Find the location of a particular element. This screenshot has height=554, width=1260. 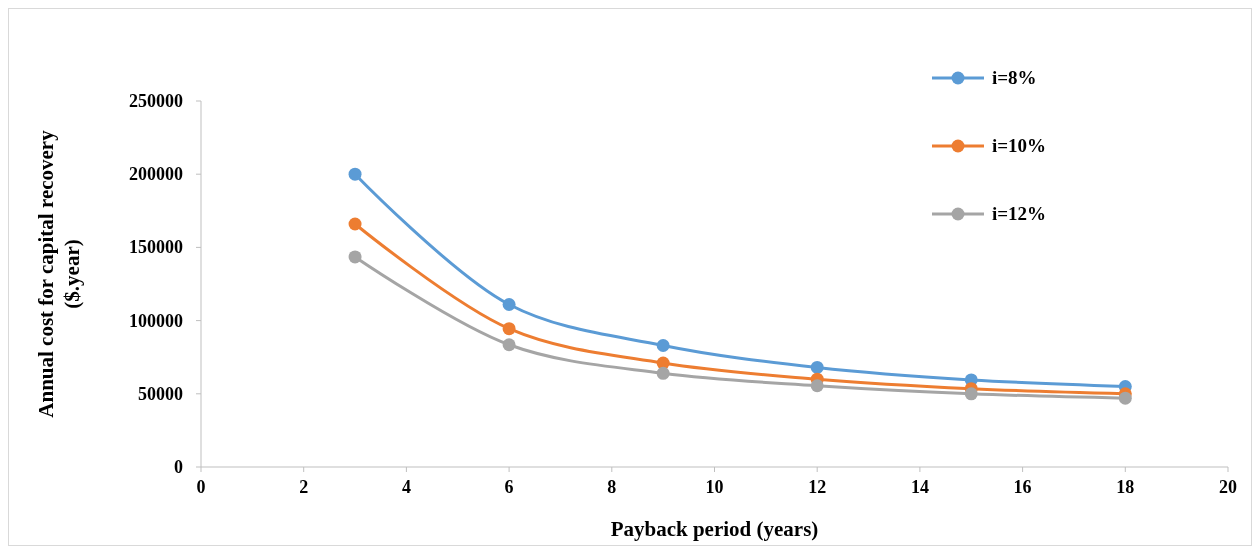

legend-label: i=10% is located at coordinates (1019, 145).